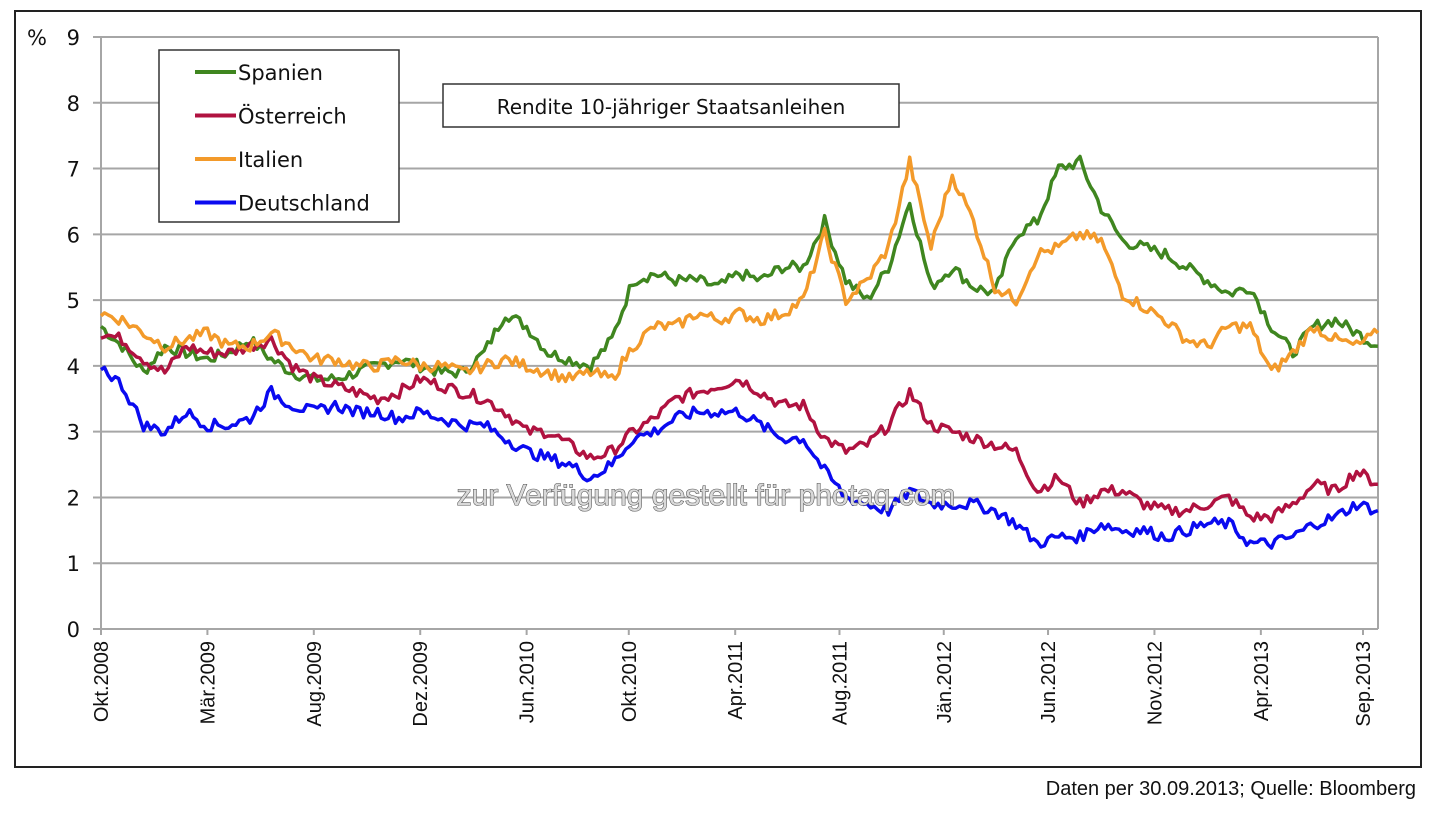  Describe the element at coordinates (528, 682) in the screenshot. I see `x-tick-label: Jun.2010` at that location.